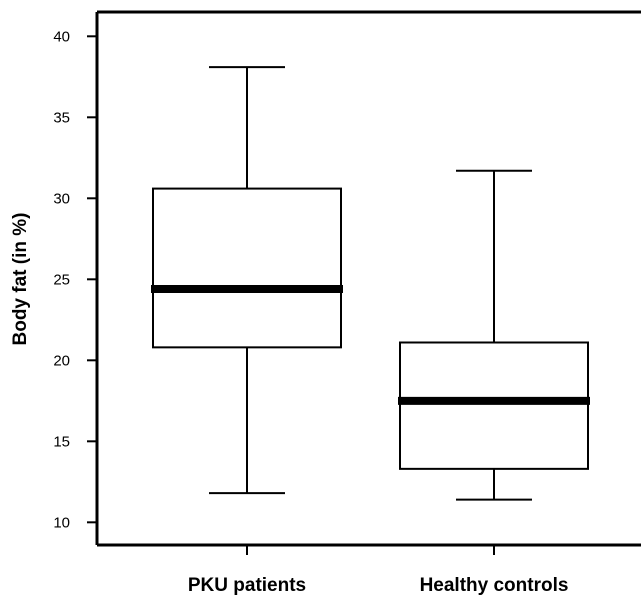 This screenshot has width=641, height=600. What do you see at coordinates (61, 117) in the screenshot?
I see `y-tick-label-35: 35` at bounding box center [61, 117].